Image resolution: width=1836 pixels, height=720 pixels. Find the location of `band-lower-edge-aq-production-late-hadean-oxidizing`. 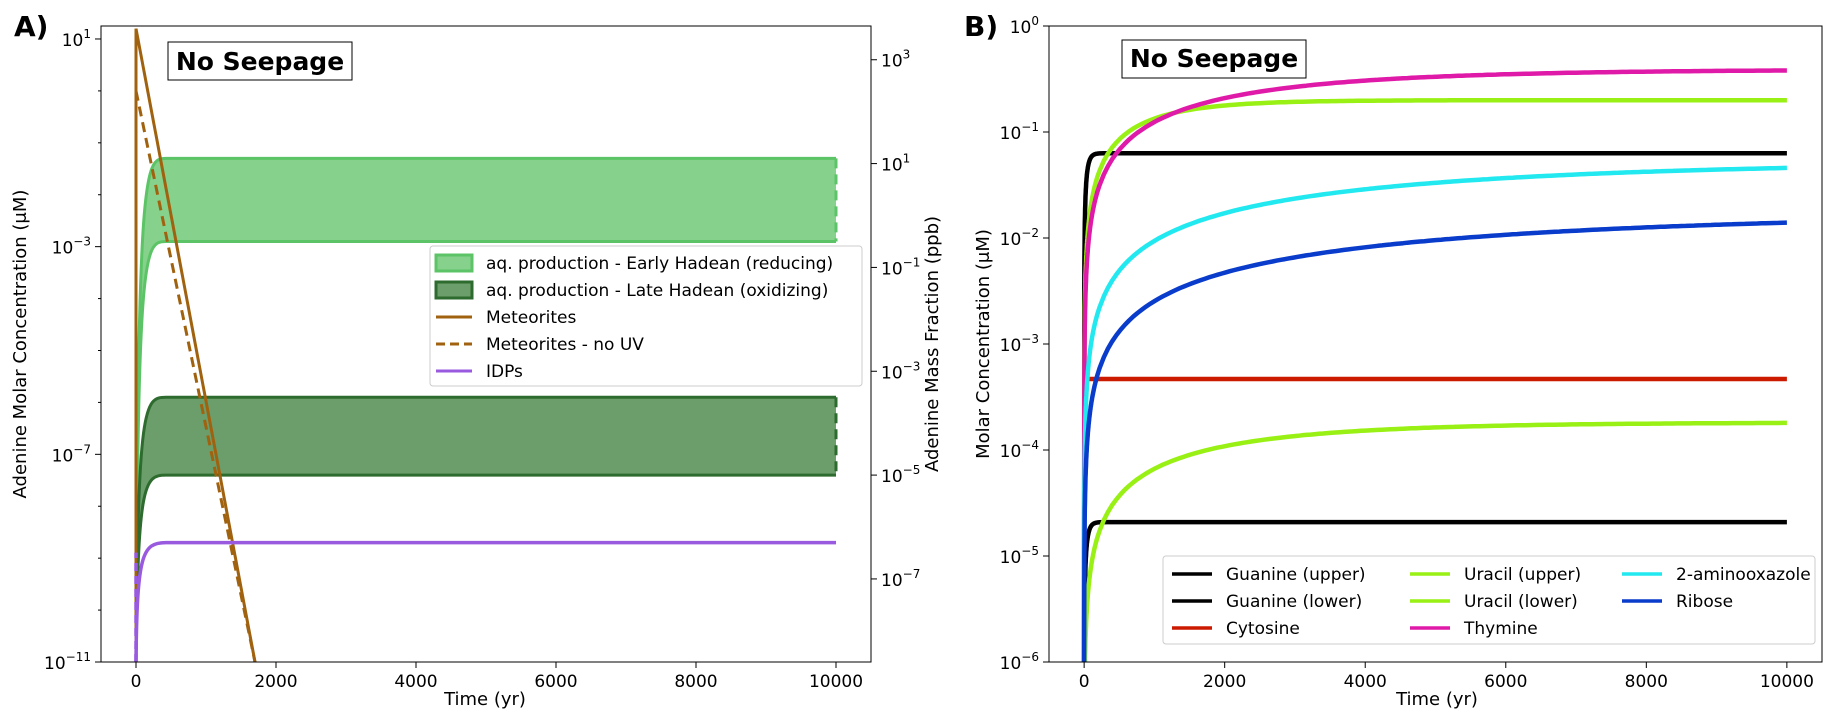

band-lower-edge-aq-production-late-hadean-oxidizing is located at coordinates (485, 567).